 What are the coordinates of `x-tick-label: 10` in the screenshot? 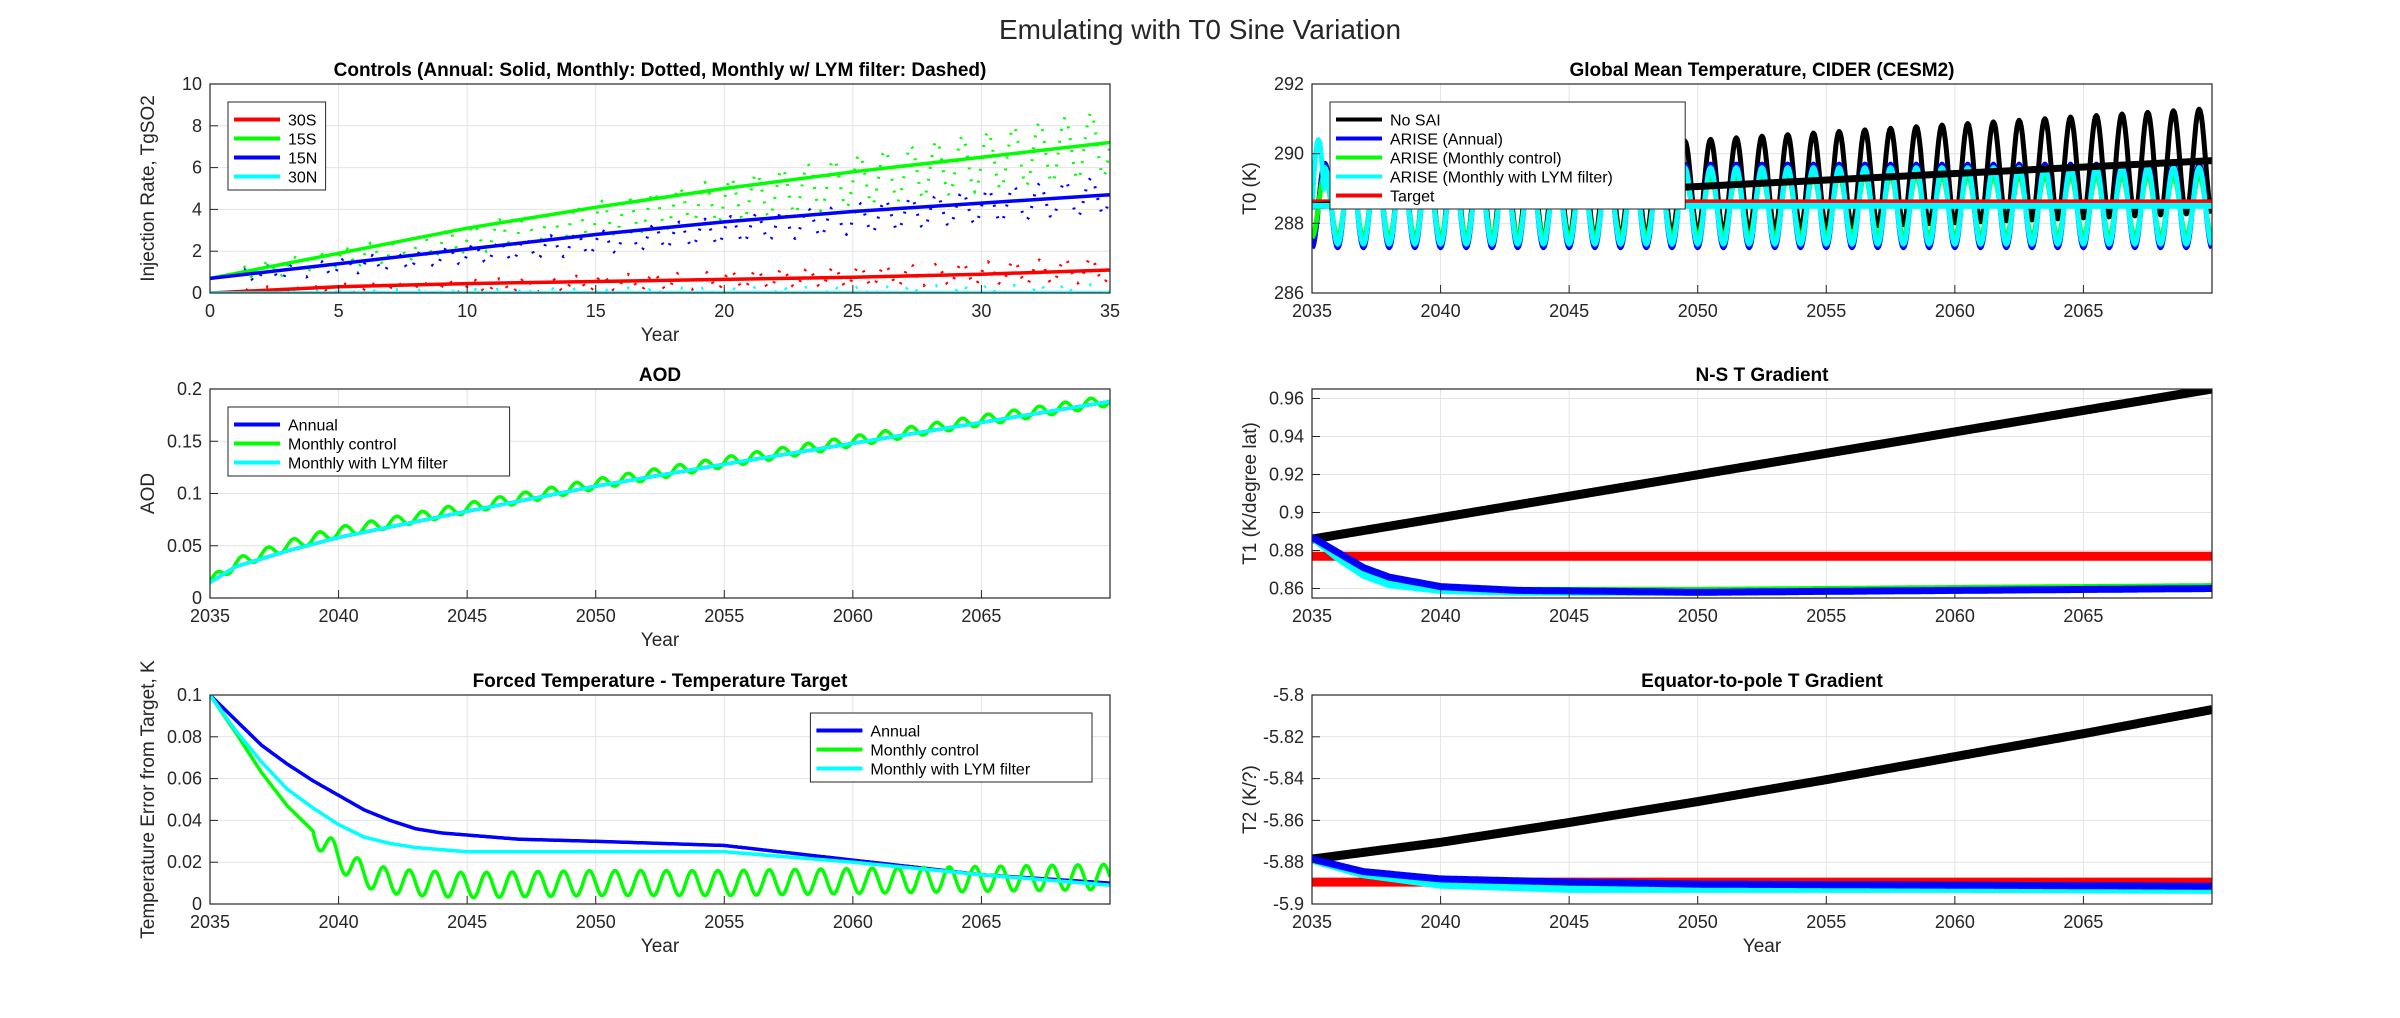 It's located at (467, 311).